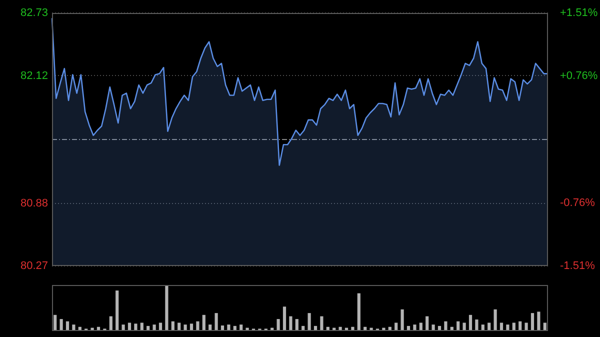 The width and height of the screenshot is (600, 337). What do you see at coordinates (579, 76) in the screenshot?
I see `y2-tick-label: +0.76%` at bounding box center [579, 76].